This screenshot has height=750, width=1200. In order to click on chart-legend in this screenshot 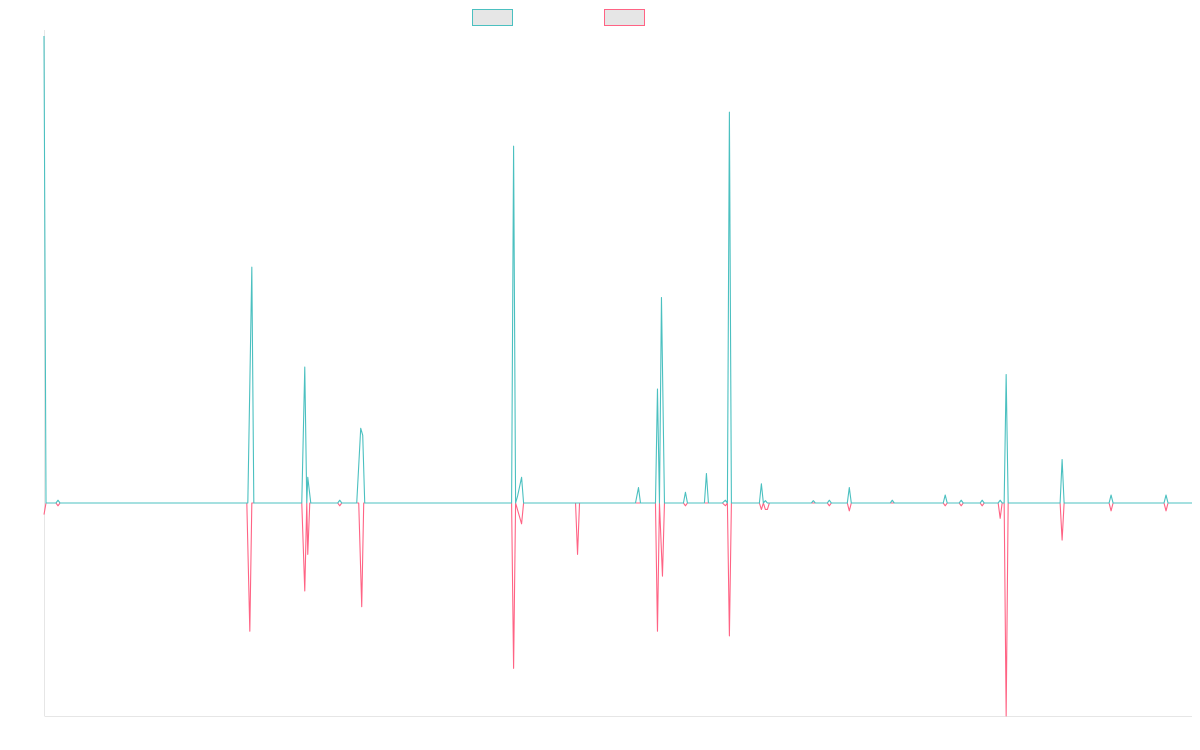, I will do `click(558, 17)`.